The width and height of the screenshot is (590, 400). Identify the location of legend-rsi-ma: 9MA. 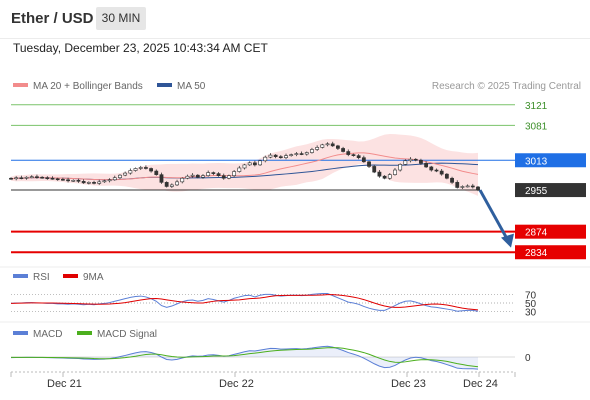
(83, 277).